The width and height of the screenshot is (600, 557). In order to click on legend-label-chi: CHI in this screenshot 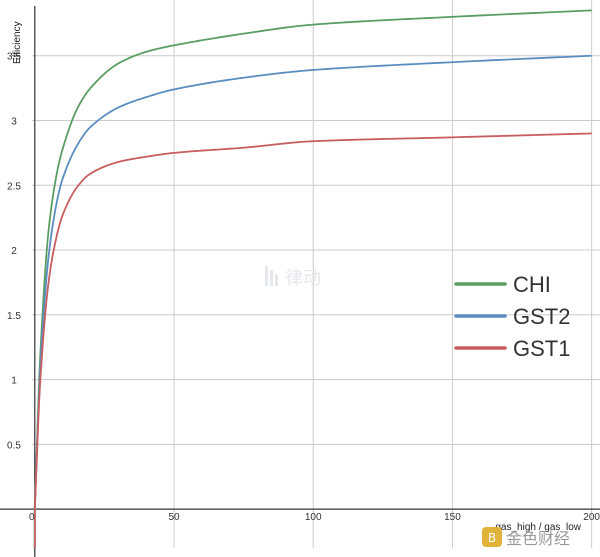, I will do `click(532, 284)`.